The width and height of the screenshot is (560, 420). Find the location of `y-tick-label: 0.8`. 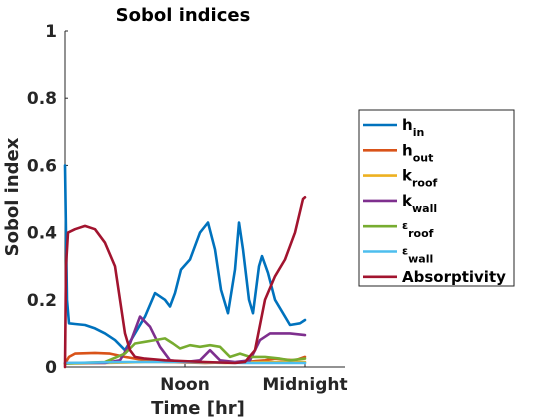

y-tick-label: 0.8 is located at coordinates (42, 99).